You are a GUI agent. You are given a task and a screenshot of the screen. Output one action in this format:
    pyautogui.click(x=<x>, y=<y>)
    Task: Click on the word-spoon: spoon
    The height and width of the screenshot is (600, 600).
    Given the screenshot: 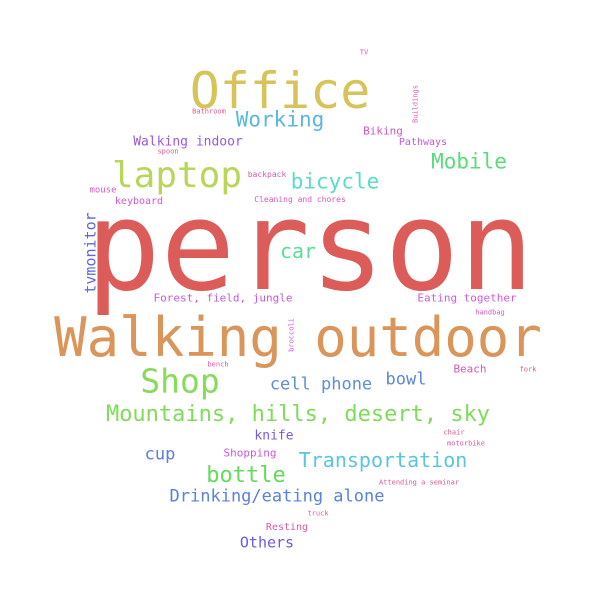 What is the action you would take?
    pyautogui.click(x=168, y=151)
    